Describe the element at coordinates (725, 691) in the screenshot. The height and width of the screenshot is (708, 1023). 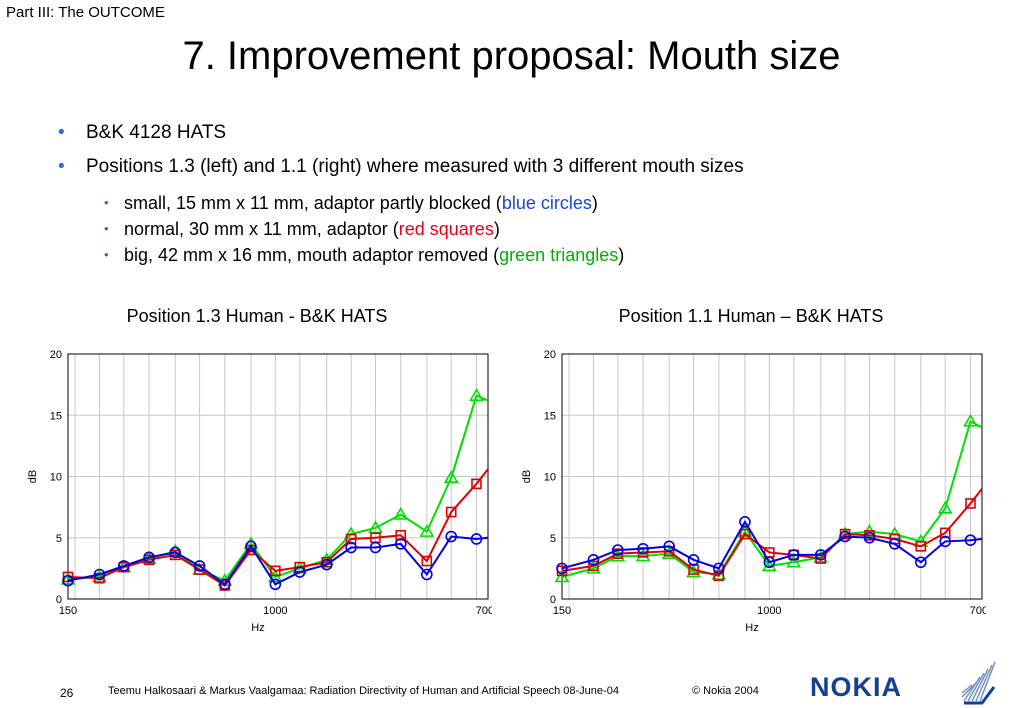
I see `footer-copyright: © Nokia 2004` at that location.